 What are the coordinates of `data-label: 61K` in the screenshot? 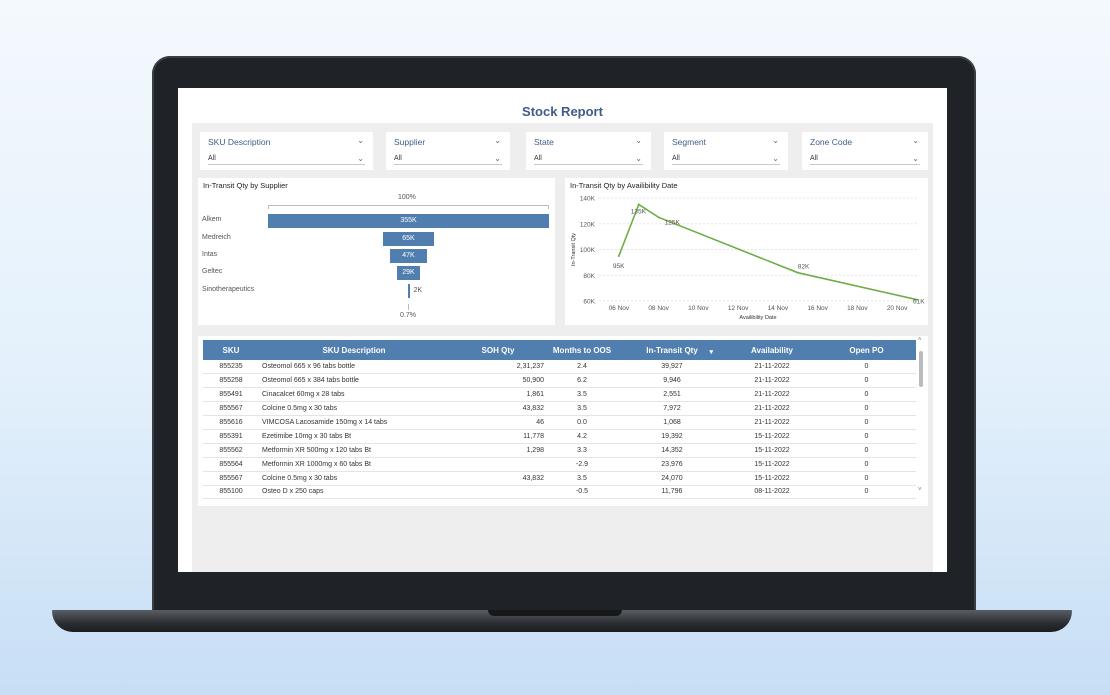 It's located at (919, 302).